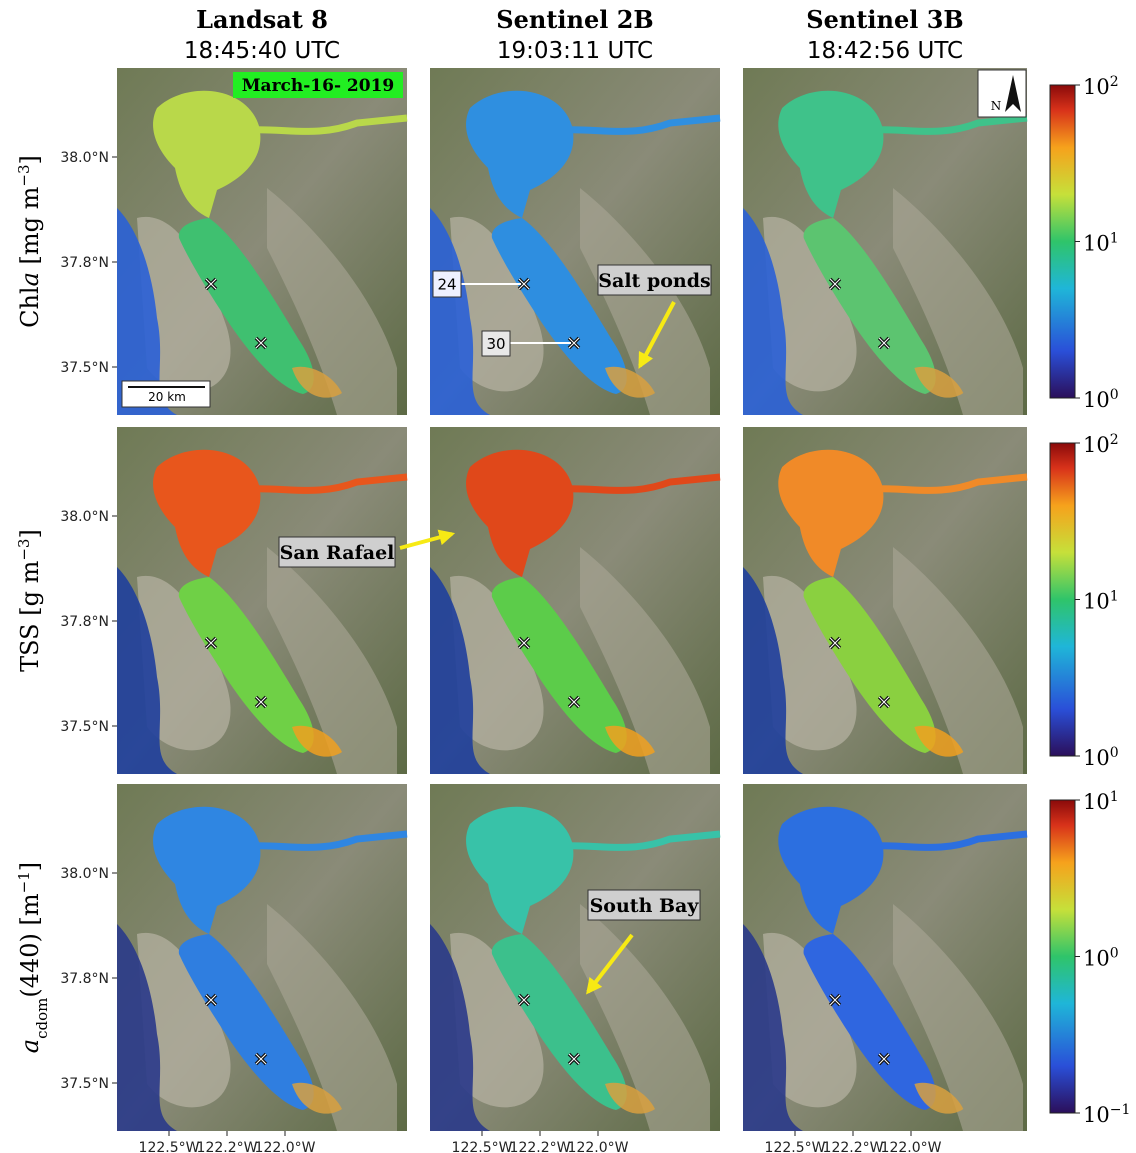  I want to click on row-label-part: (440) [m, so click(30, 945).